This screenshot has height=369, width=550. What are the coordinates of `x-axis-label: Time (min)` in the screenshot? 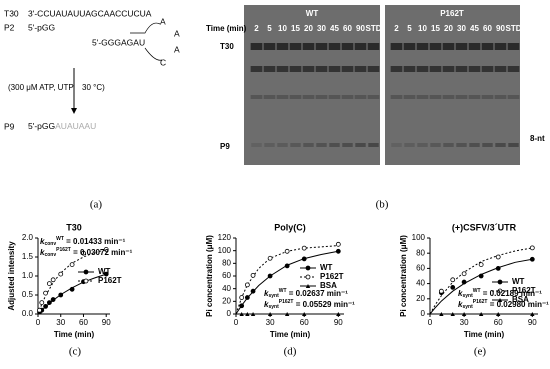 It's located at (290, 334).